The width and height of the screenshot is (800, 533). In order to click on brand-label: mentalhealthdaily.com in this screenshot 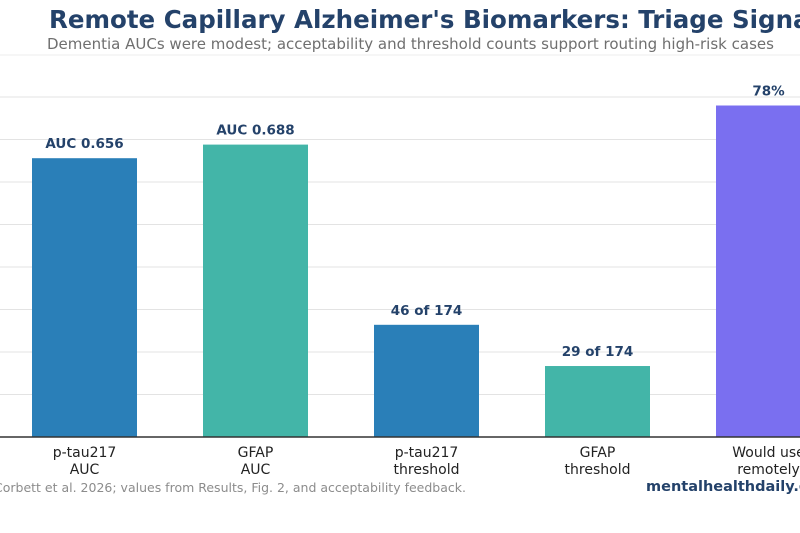, I will do `click(723, 487)`.